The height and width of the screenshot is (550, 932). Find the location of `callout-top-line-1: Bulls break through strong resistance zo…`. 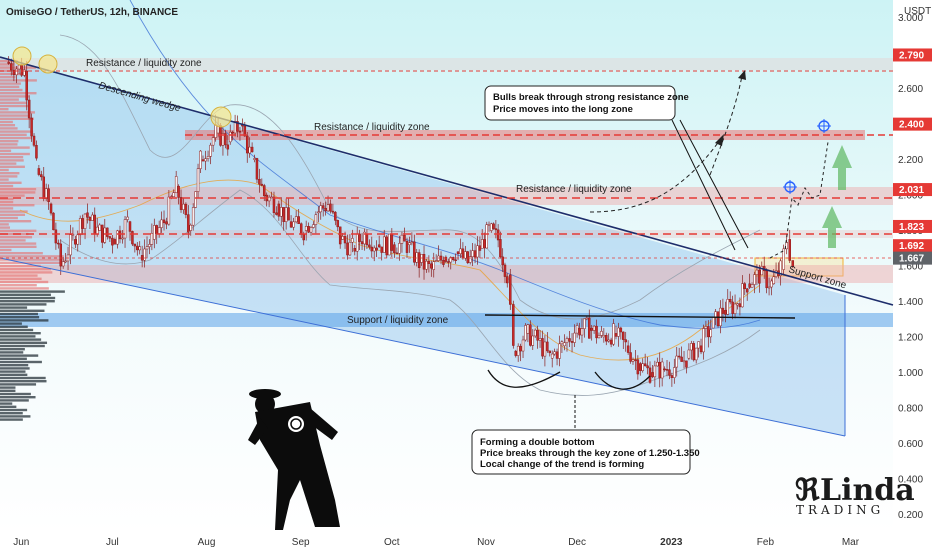

callout-top-line-1: Bulls break through strong resistance zo… is located at coordinates (591, 97).